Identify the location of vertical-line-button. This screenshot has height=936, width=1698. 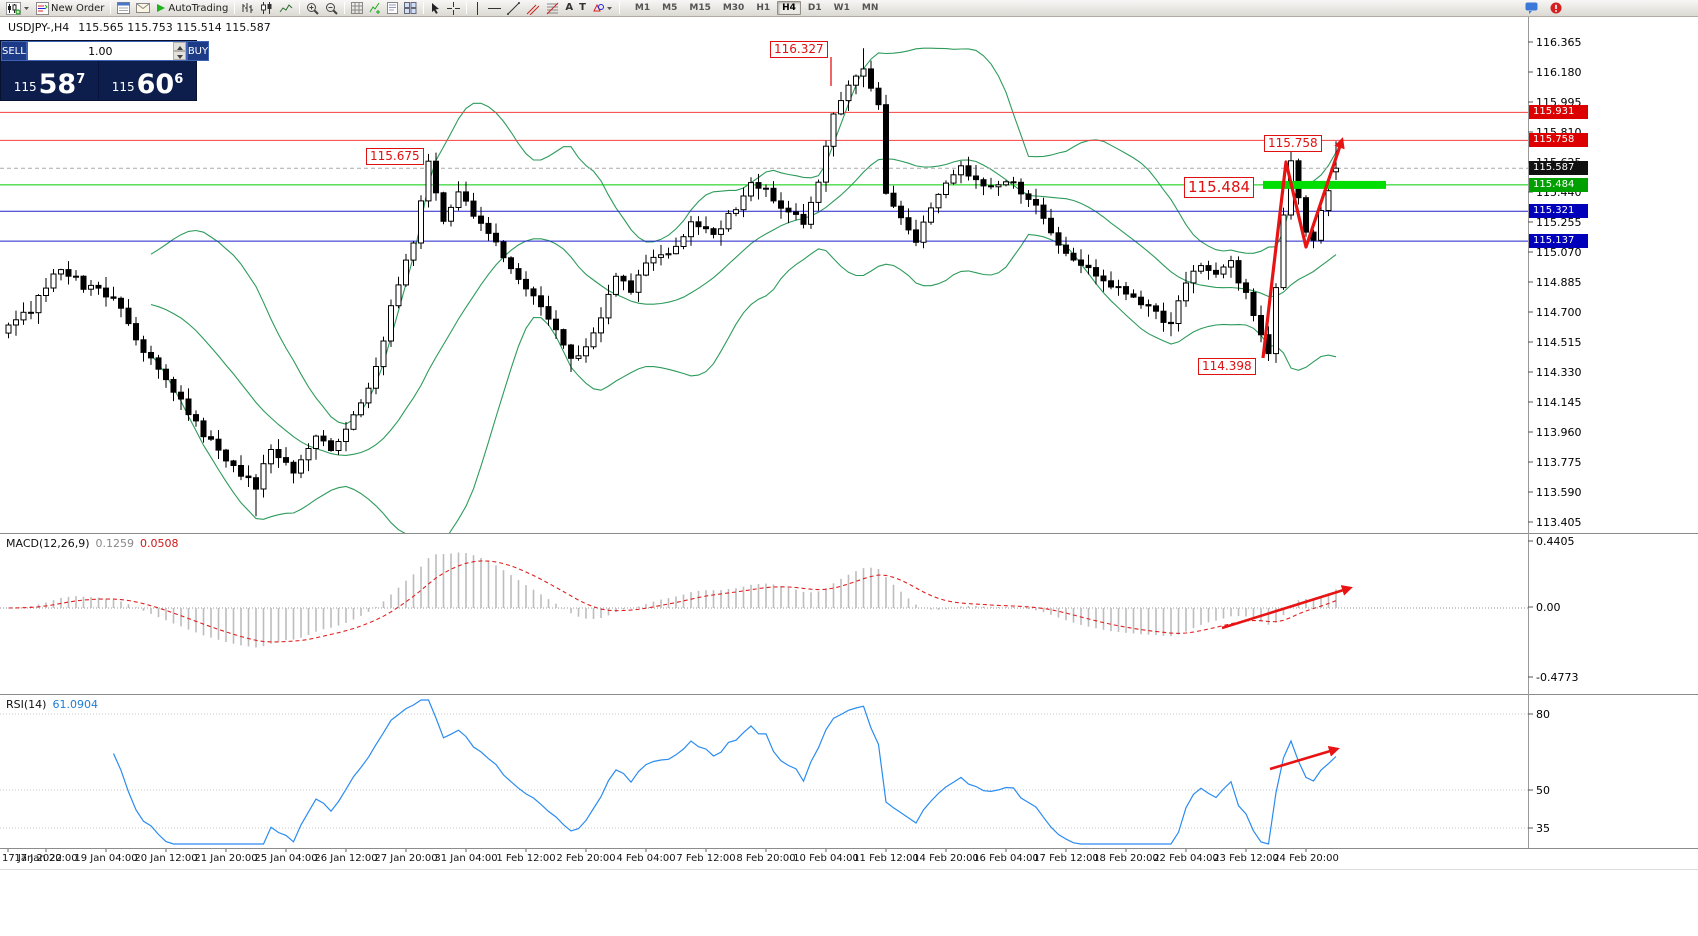
(477, 8).